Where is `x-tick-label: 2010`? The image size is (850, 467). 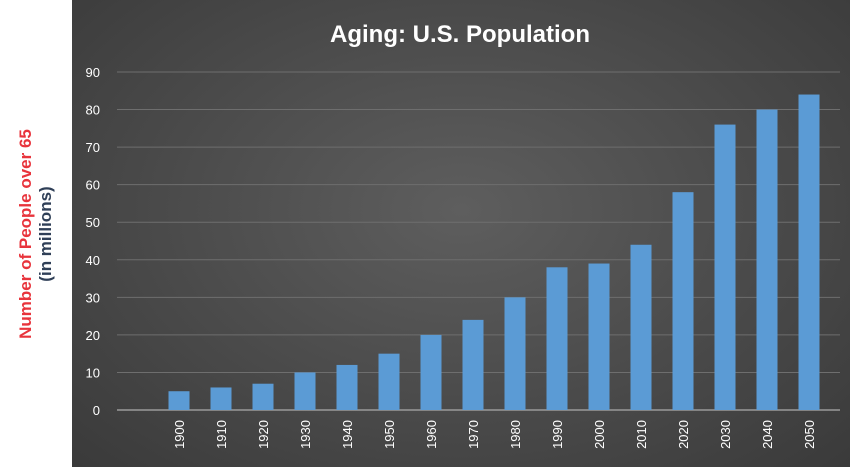
x-tick-label: 2010 is located at coordinates (641, 434).